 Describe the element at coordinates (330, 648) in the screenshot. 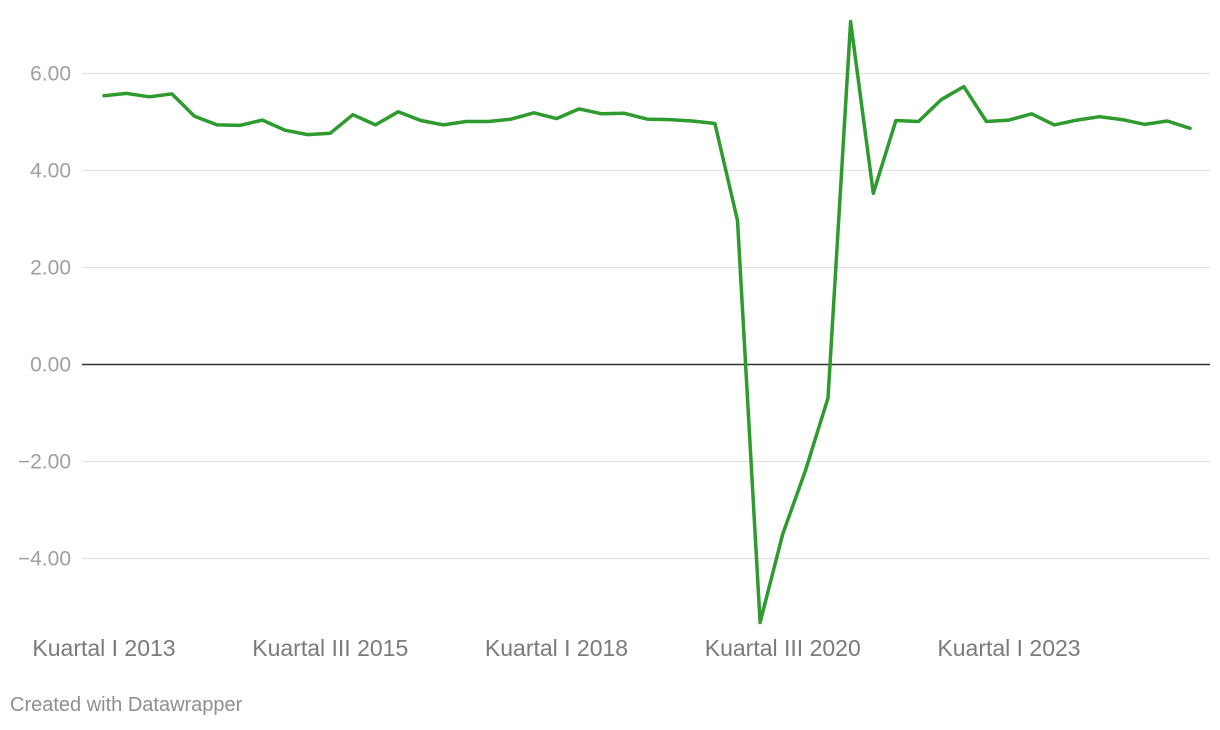

I see `x-tick-label: Kuartal III 2015` at that location.